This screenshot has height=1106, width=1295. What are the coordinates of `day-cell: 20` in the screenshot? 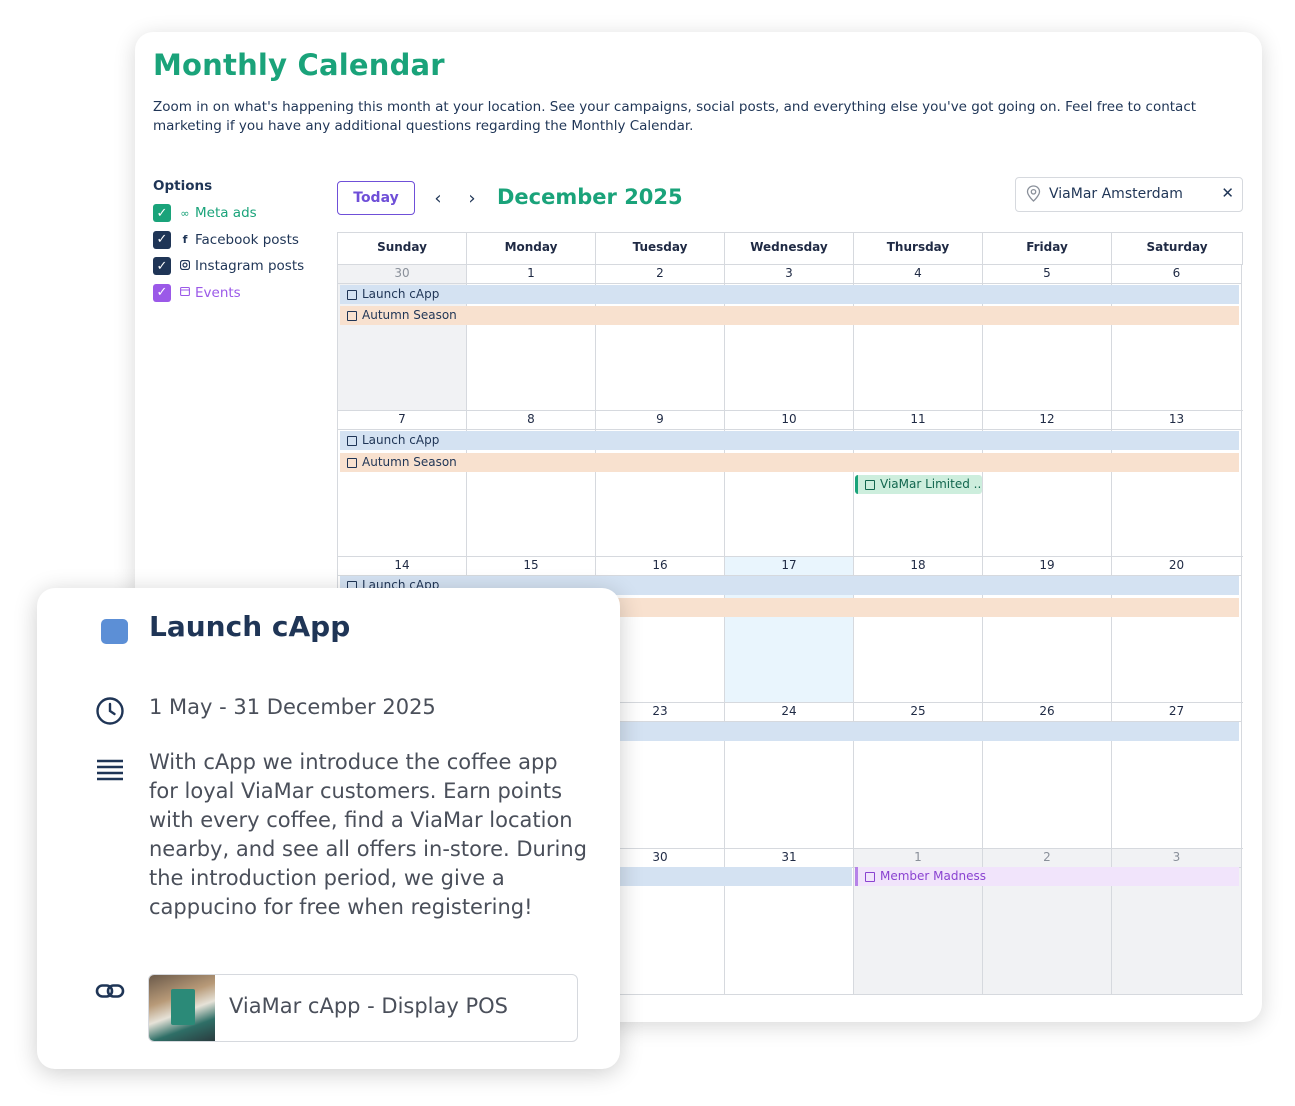 It's located at (1177, 629).